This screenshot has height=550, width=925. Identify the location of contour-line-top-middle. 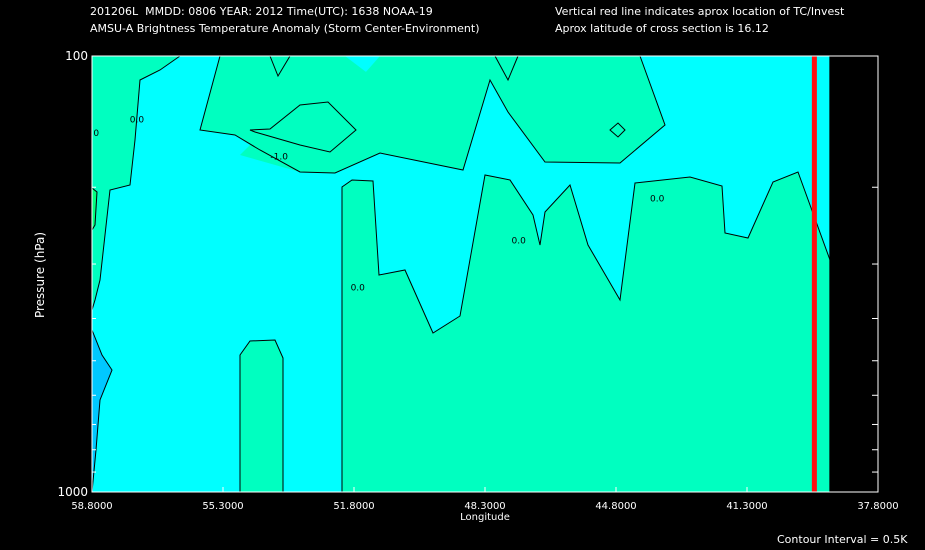
(432, 114).